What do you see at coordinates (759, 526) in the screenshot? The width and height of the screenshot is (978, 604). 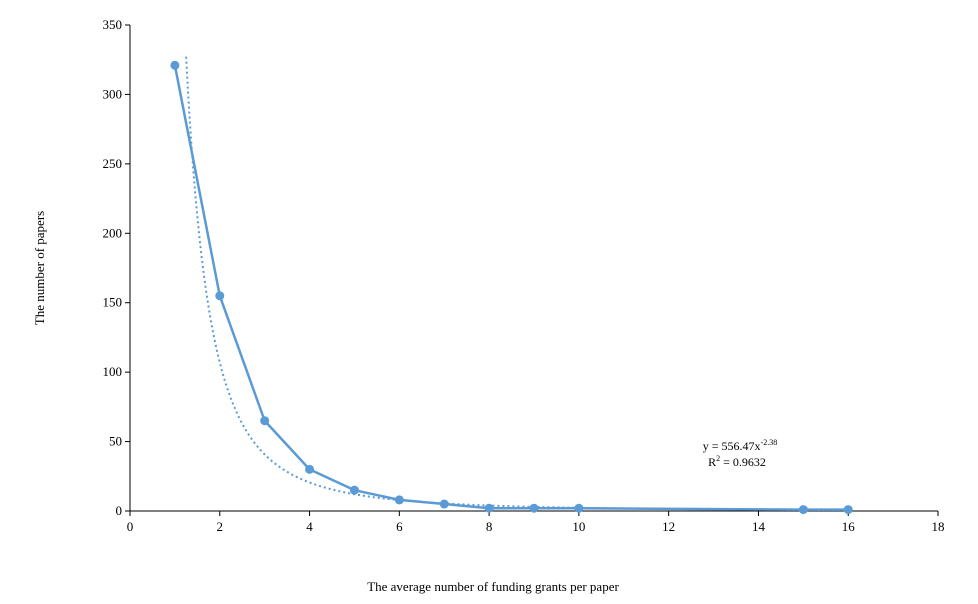 I see `x-tick-label-7: 14` at bounding box center [759, 526].